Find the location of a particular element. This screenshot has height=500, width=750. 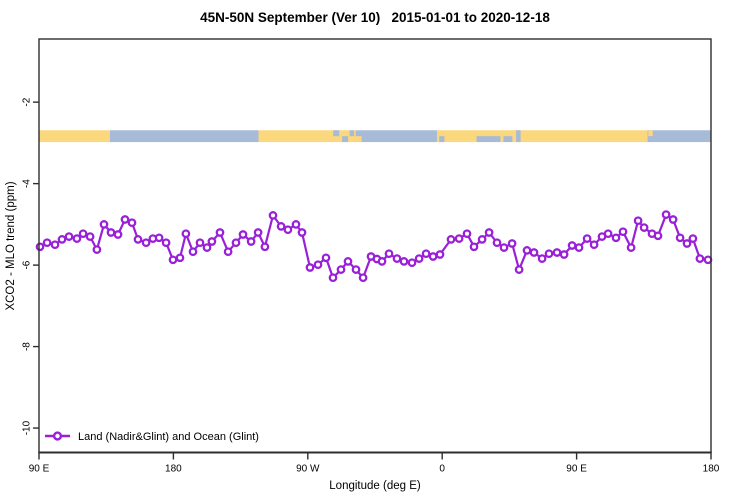

y-tick-label: -8 is located at coordinates (27, 346).